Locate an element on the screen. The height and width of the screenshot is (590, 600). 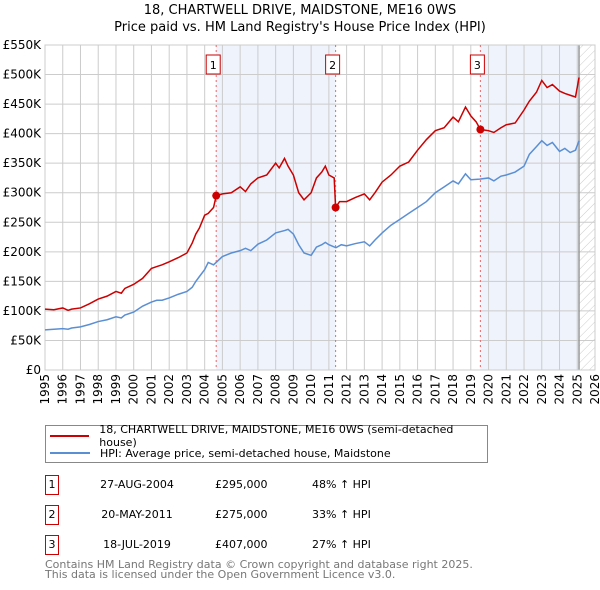
x-tick-label: 2007 is located at coordinates (258, 389).